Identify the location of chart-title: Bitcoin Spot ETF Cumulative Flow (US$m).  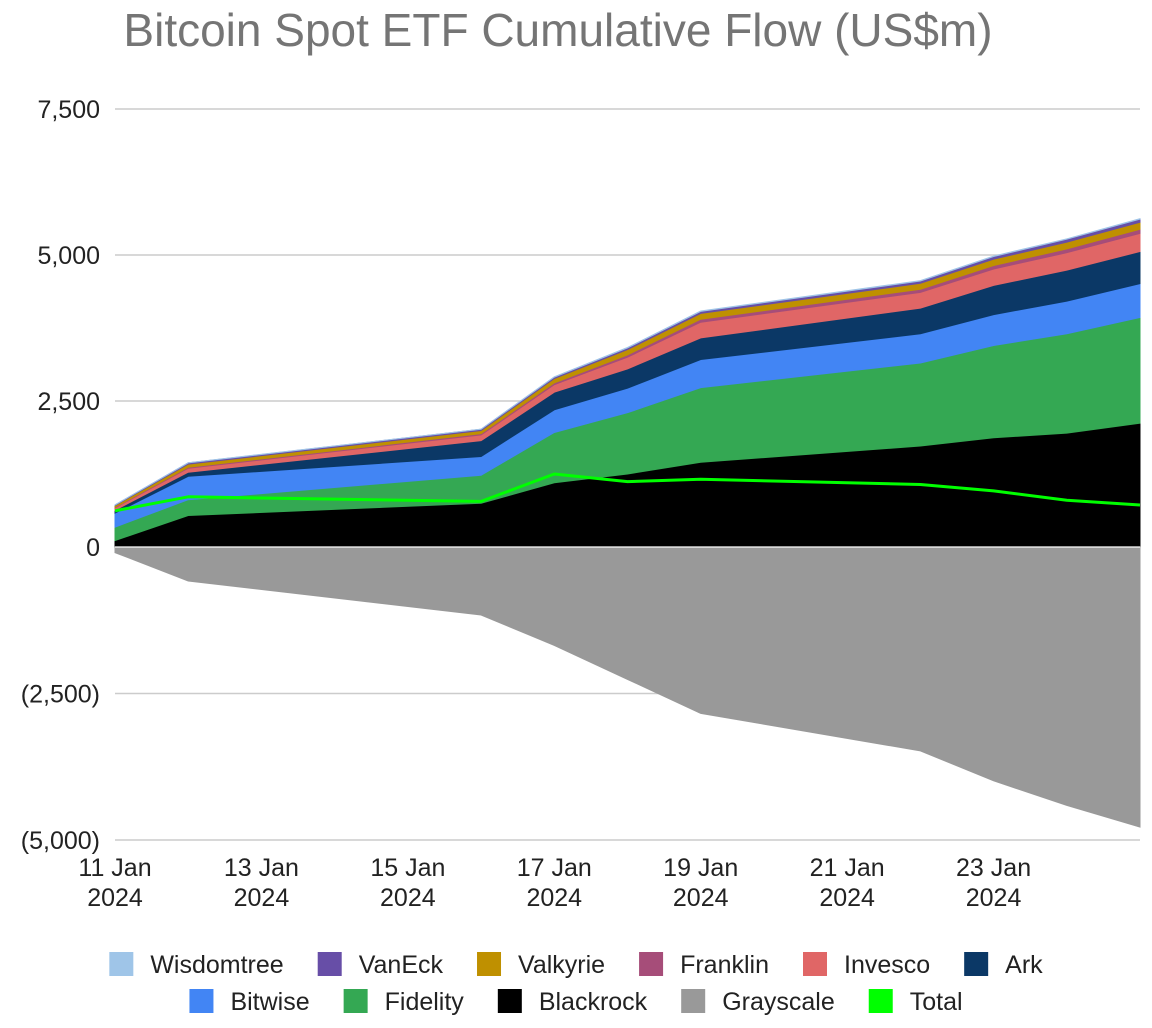
(557, 30).